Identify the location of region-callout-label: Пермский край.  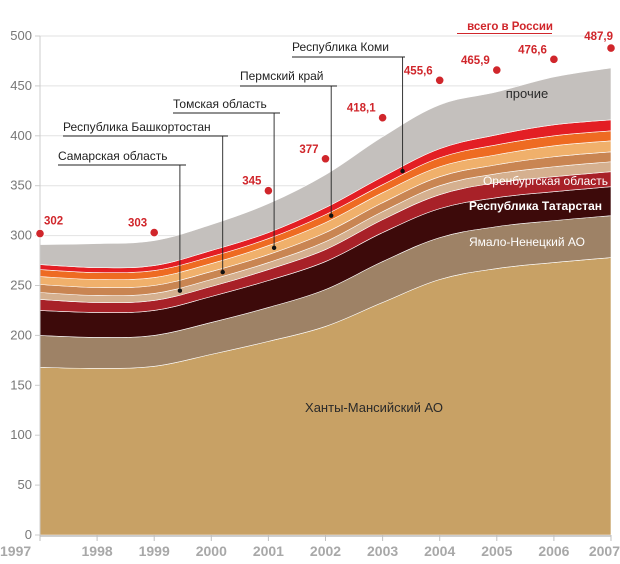
(282, 76).